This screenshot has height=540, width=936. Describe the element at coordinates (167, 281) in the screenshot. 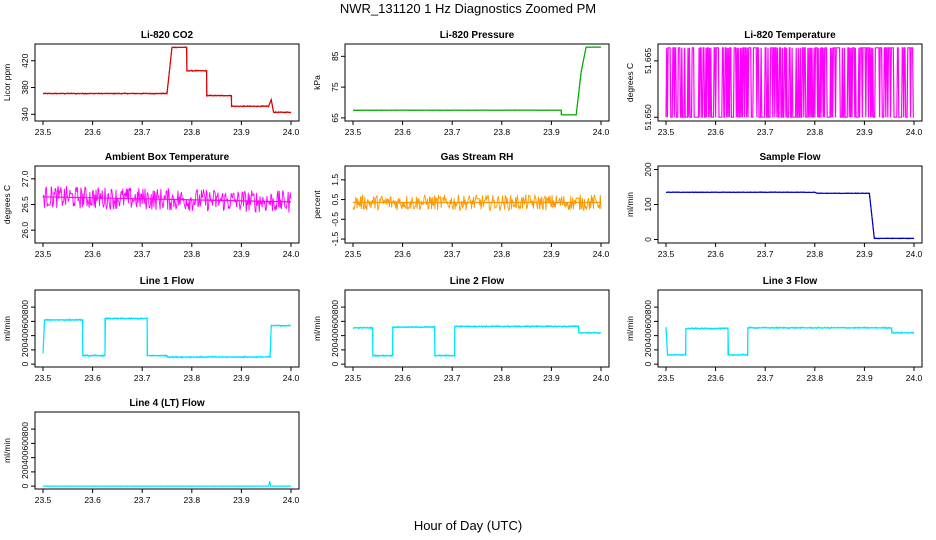

I see `panel-title: Line 1 Flow` at that location.